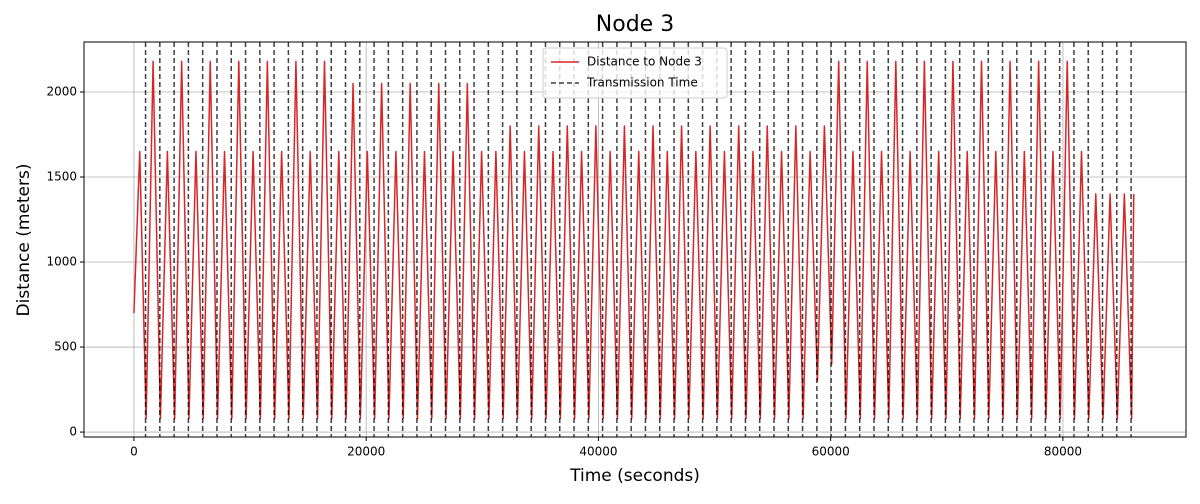 The height and width of the screenshot is (504, 1200). I want to click on y-tick-label: 0, so click(73, 432).